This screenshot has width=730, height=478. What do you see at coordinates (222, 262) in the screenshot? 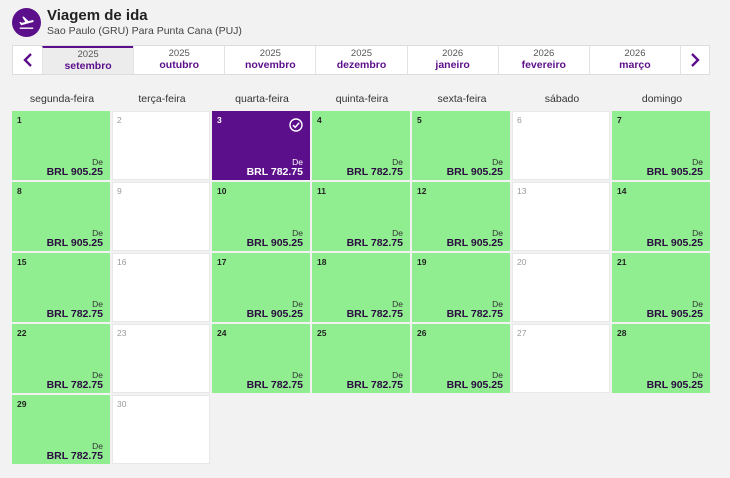
I see `day-number: 17` at bounding box center [222, 262].